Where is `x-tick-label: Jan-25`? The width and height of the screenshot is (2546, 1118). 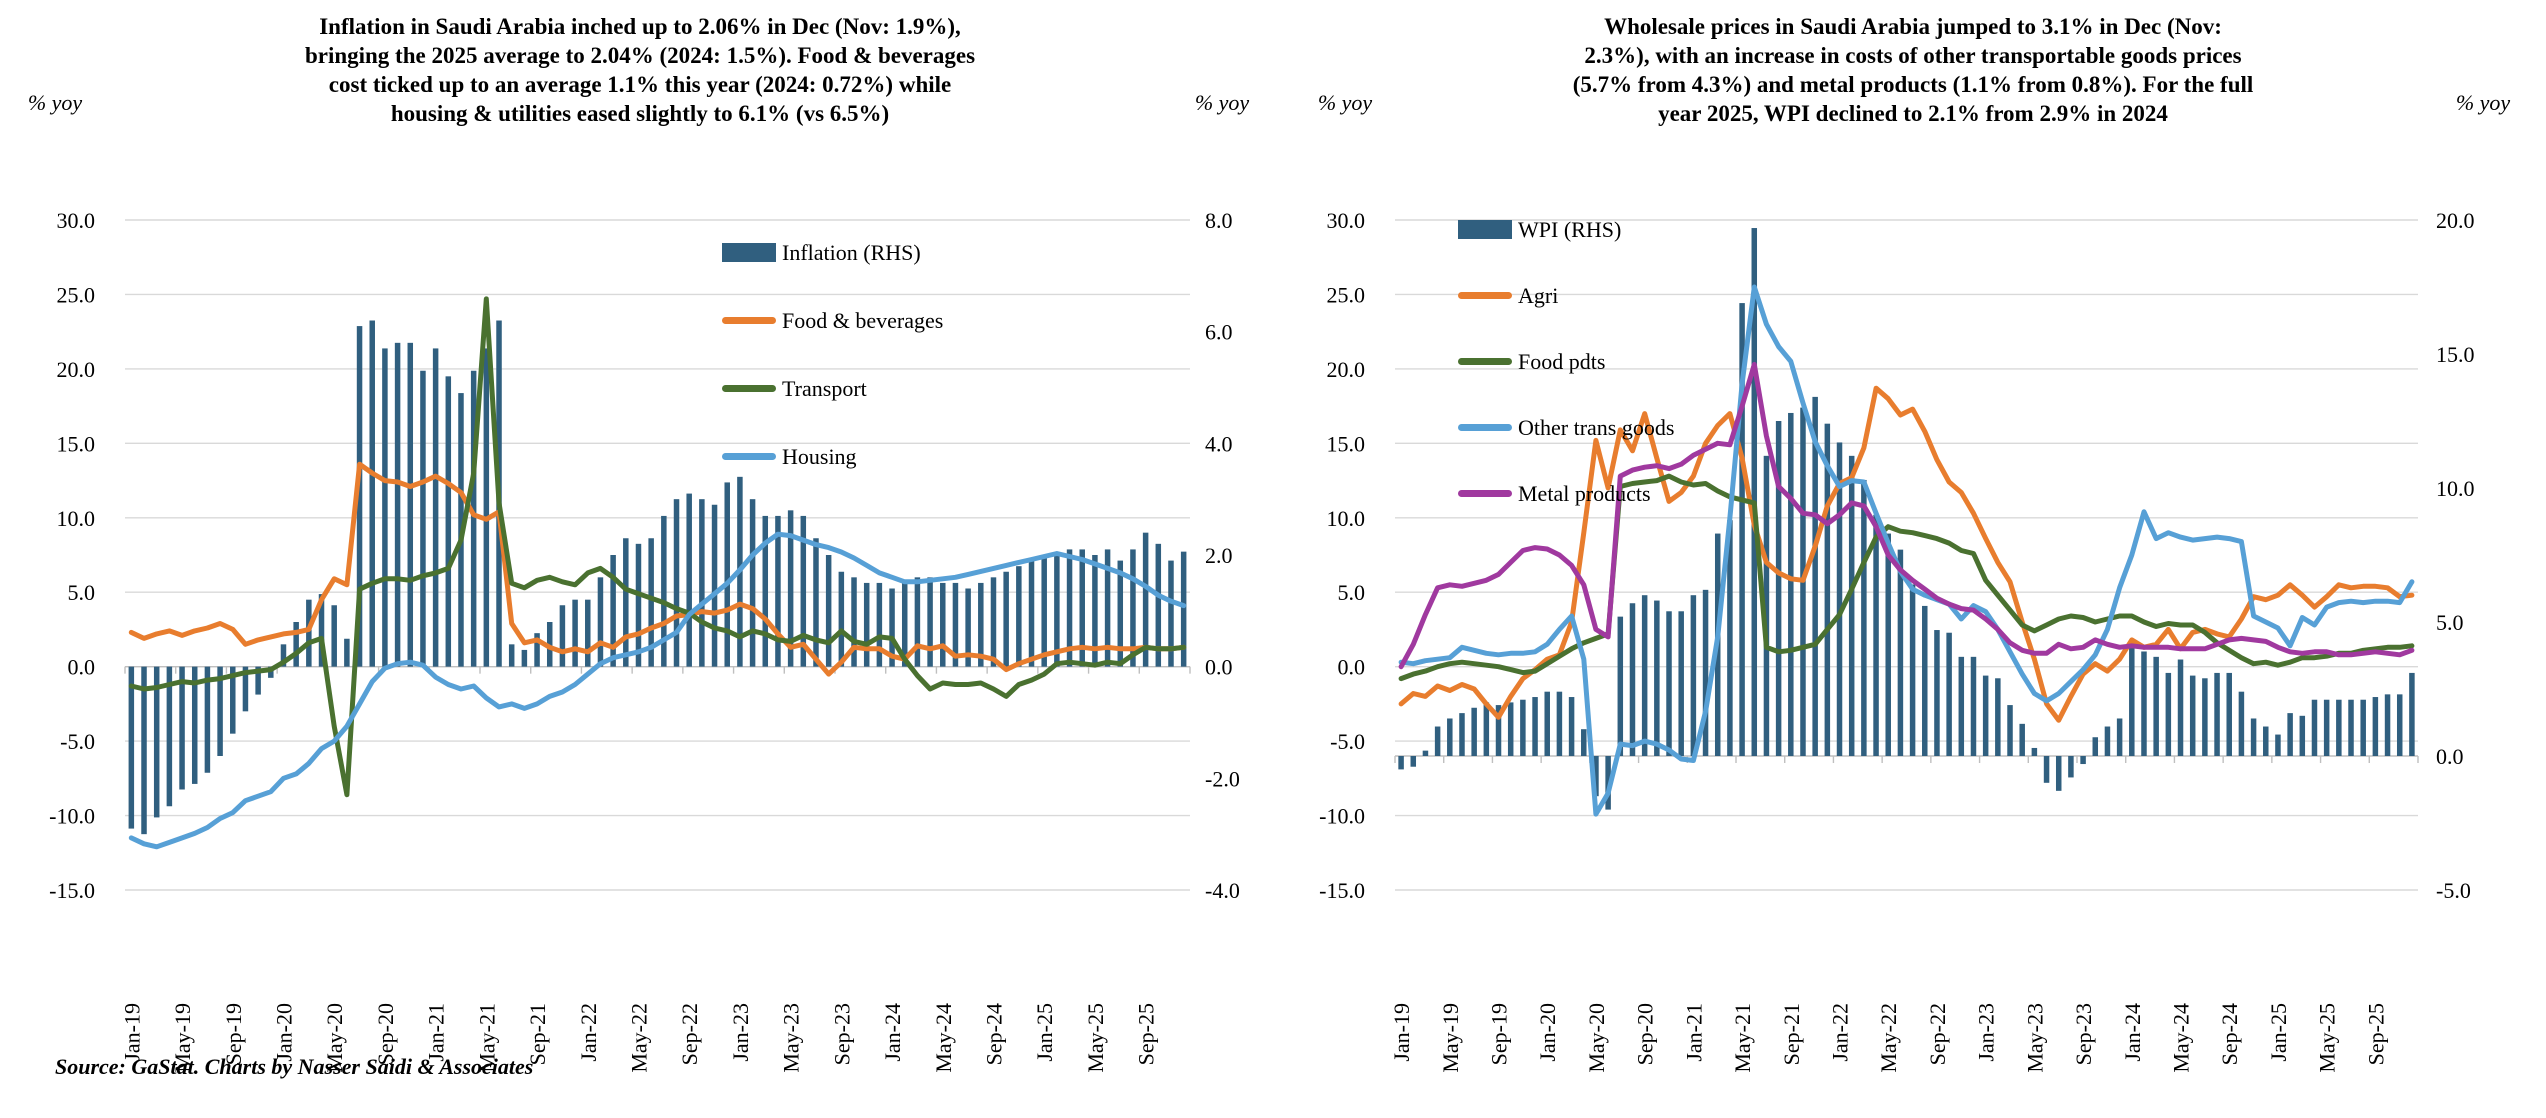
x-tick-label: Jan-25 is located at coordinates (1044, 1032).